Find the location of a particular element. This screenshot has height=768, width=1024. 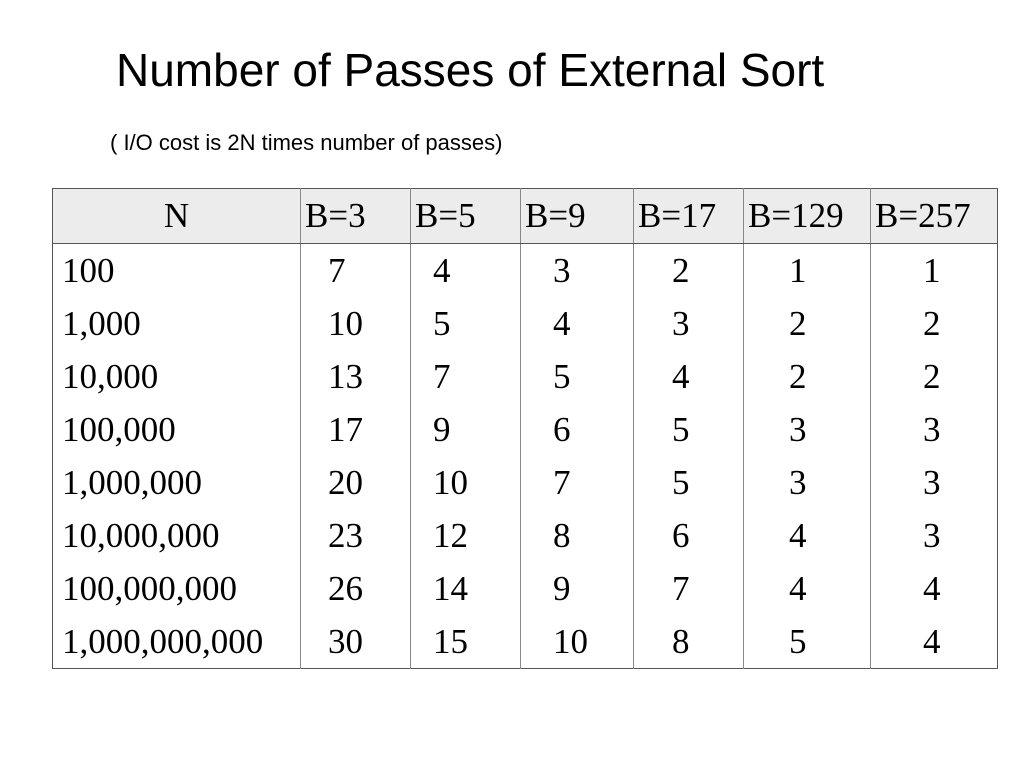

cell-b17: 6 is located at coordinates (688, 535).